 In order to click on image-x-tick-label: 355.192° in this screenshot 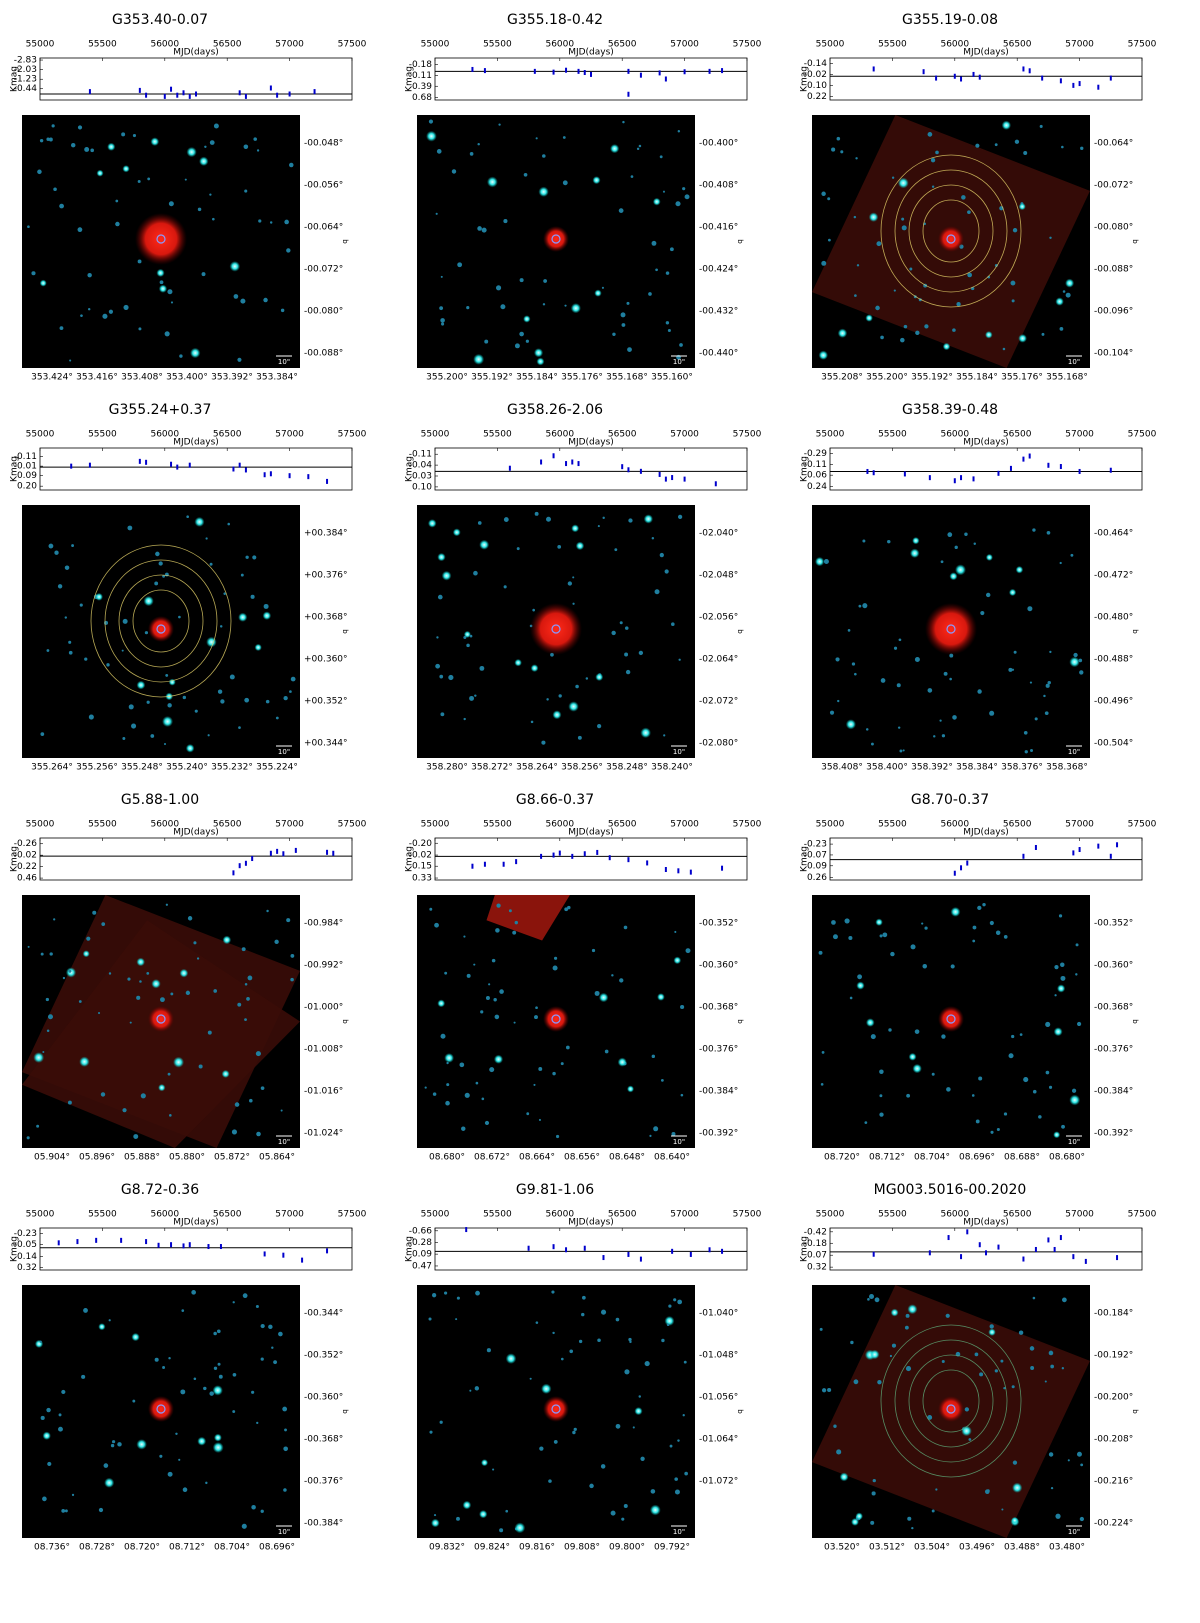, I will do `click(932, 378)`.